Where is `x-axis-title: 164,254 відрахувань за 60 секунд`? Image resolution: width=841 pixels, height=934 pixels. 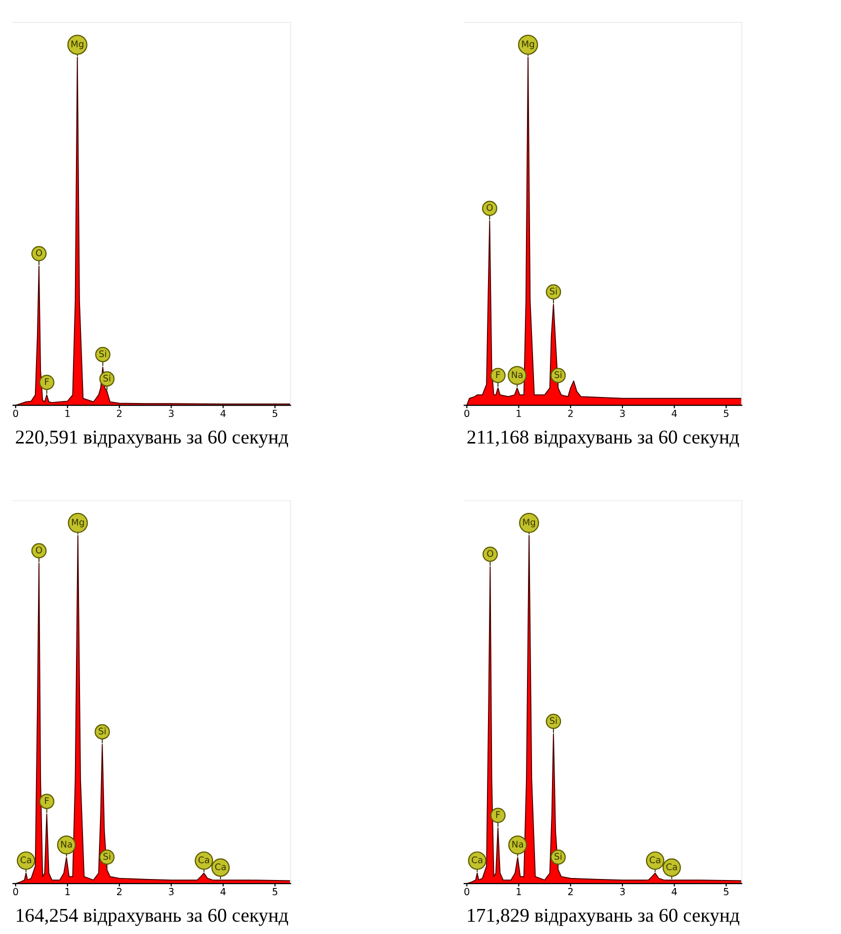
x-axis-title: 164,254 відрахувань за 60 секунд is located at coordinates (152, 917).